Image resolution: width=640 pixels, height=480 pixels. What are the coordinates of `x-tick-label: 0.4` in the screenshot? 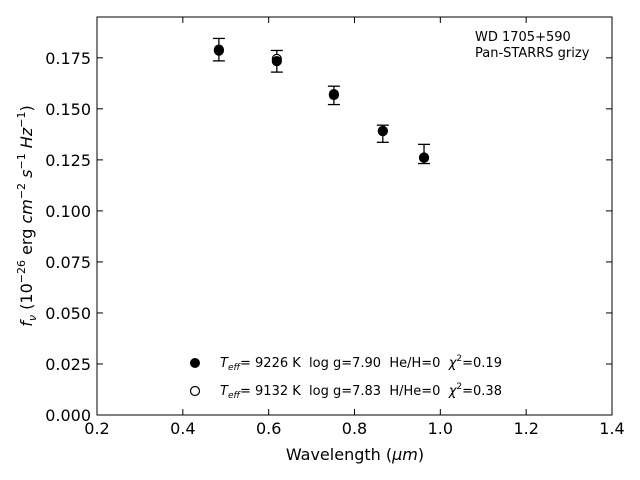 It's located at (182, 428).